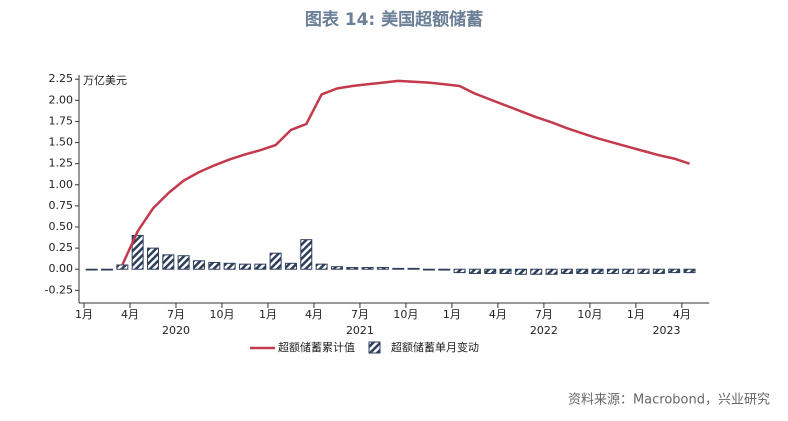 The image size is (788, 421). What do you see at coordinates (61, 78) in the screenshot?
I see `y-tick-label: 2.25` at bounding box center [61, 78].